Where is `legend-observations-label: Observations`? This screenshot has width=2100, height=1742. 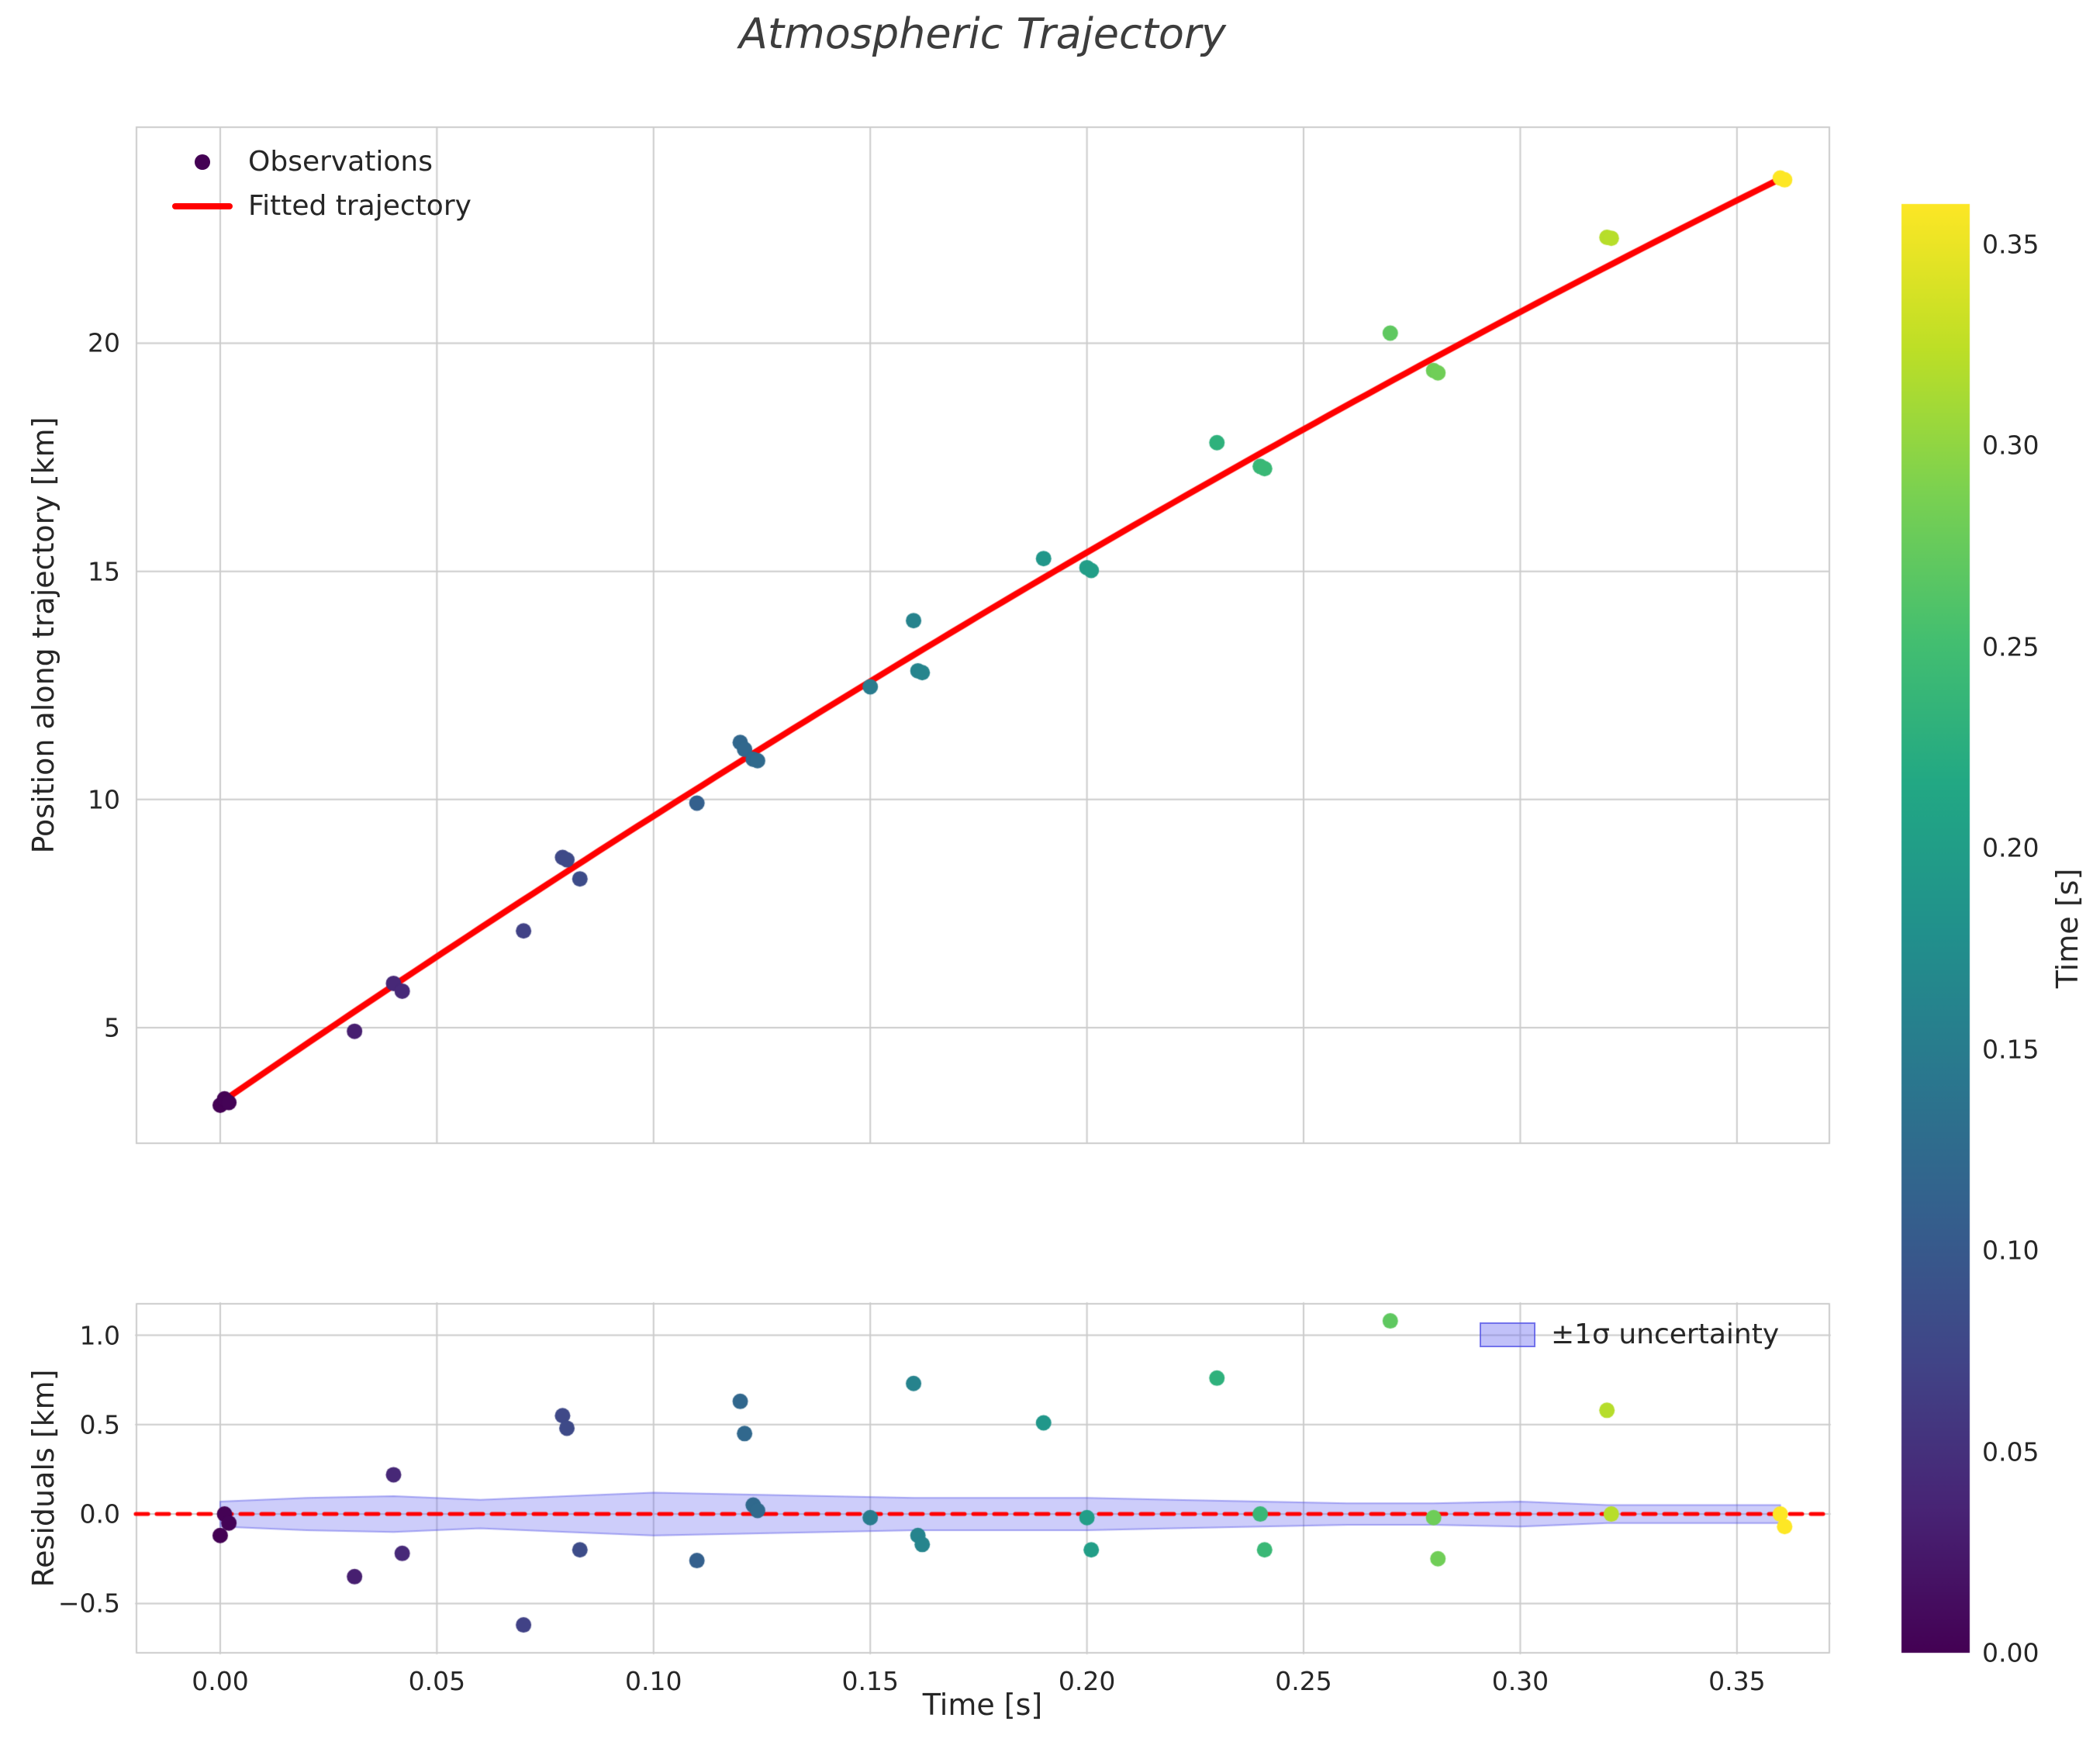
legend-observations-label: Observations is located at coordinates (340, 162).